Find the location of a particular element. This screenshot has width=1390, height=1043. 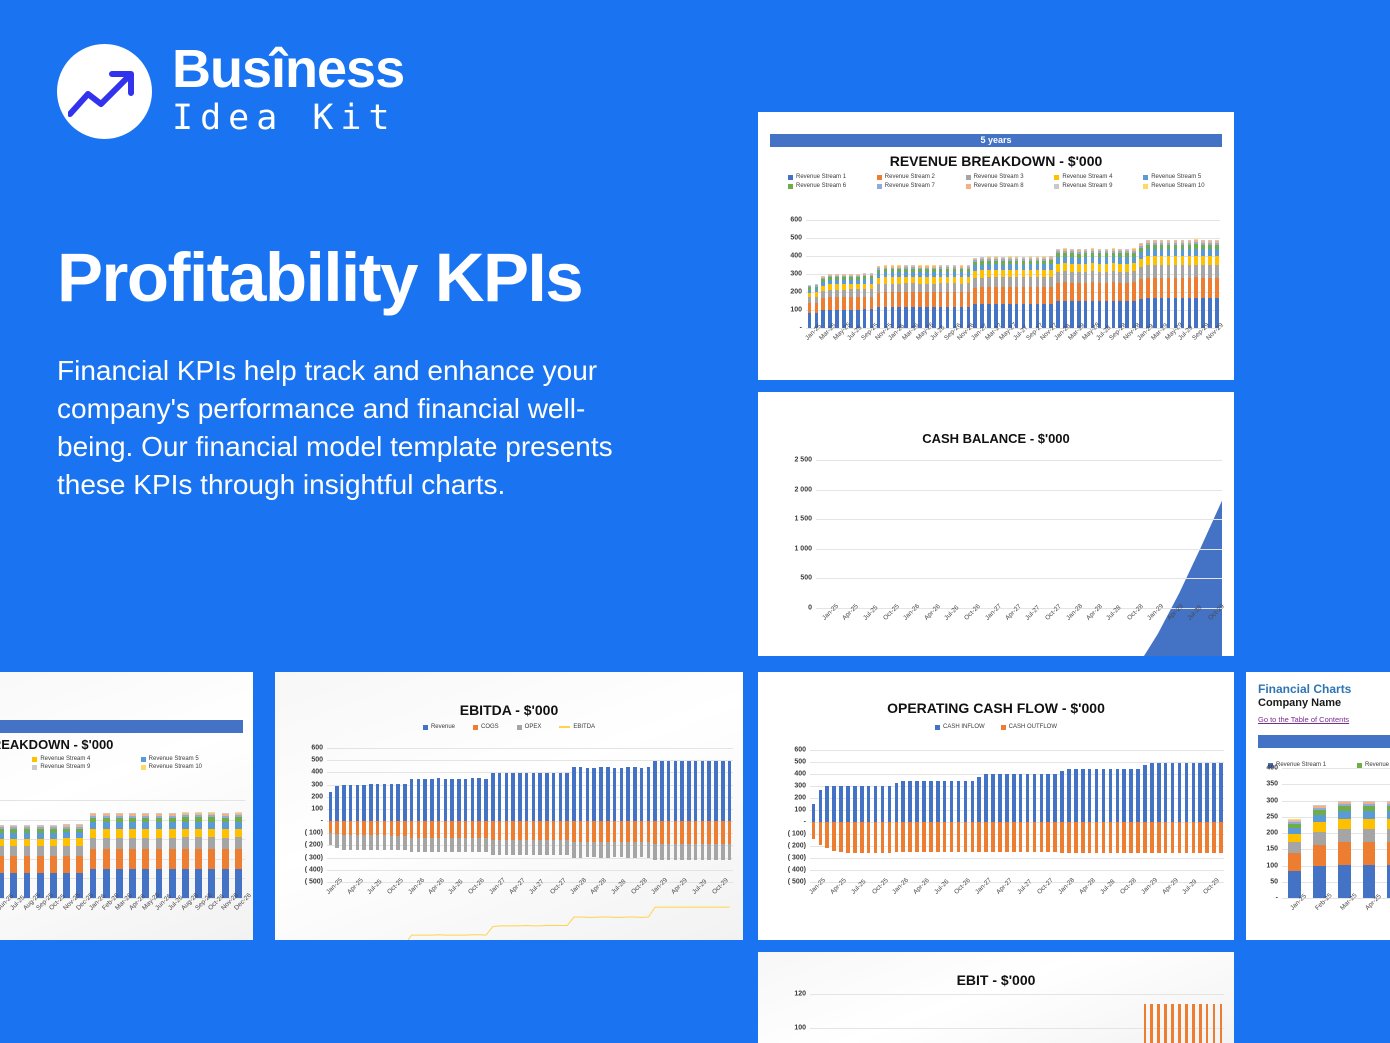

x-axis-slot: Nov-26 is located at coordinates (229, 902).